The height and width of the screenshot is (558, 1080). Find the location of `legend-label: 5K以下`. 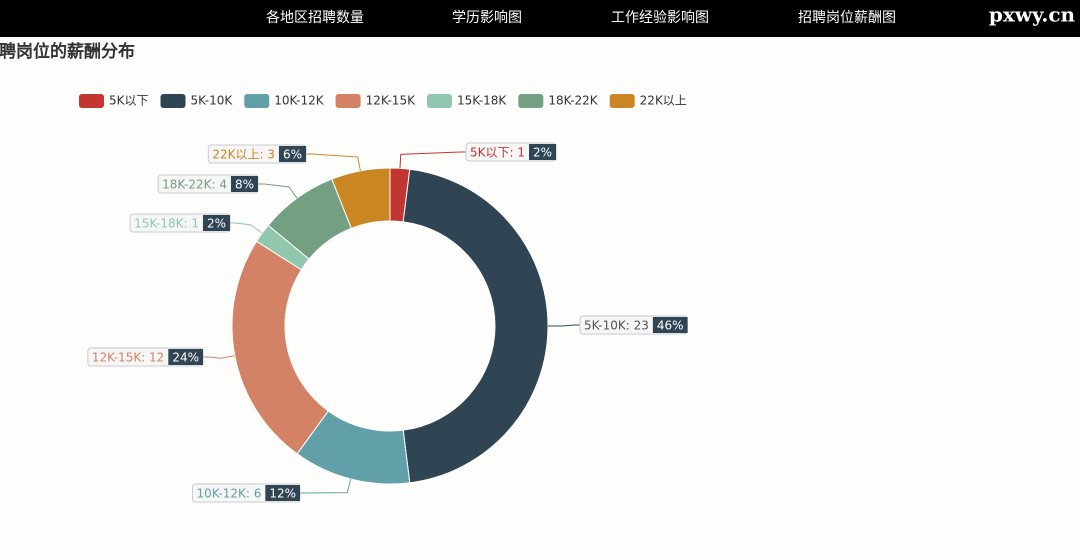

legend-label: 5K以下 is located at coordinates (129, 101).